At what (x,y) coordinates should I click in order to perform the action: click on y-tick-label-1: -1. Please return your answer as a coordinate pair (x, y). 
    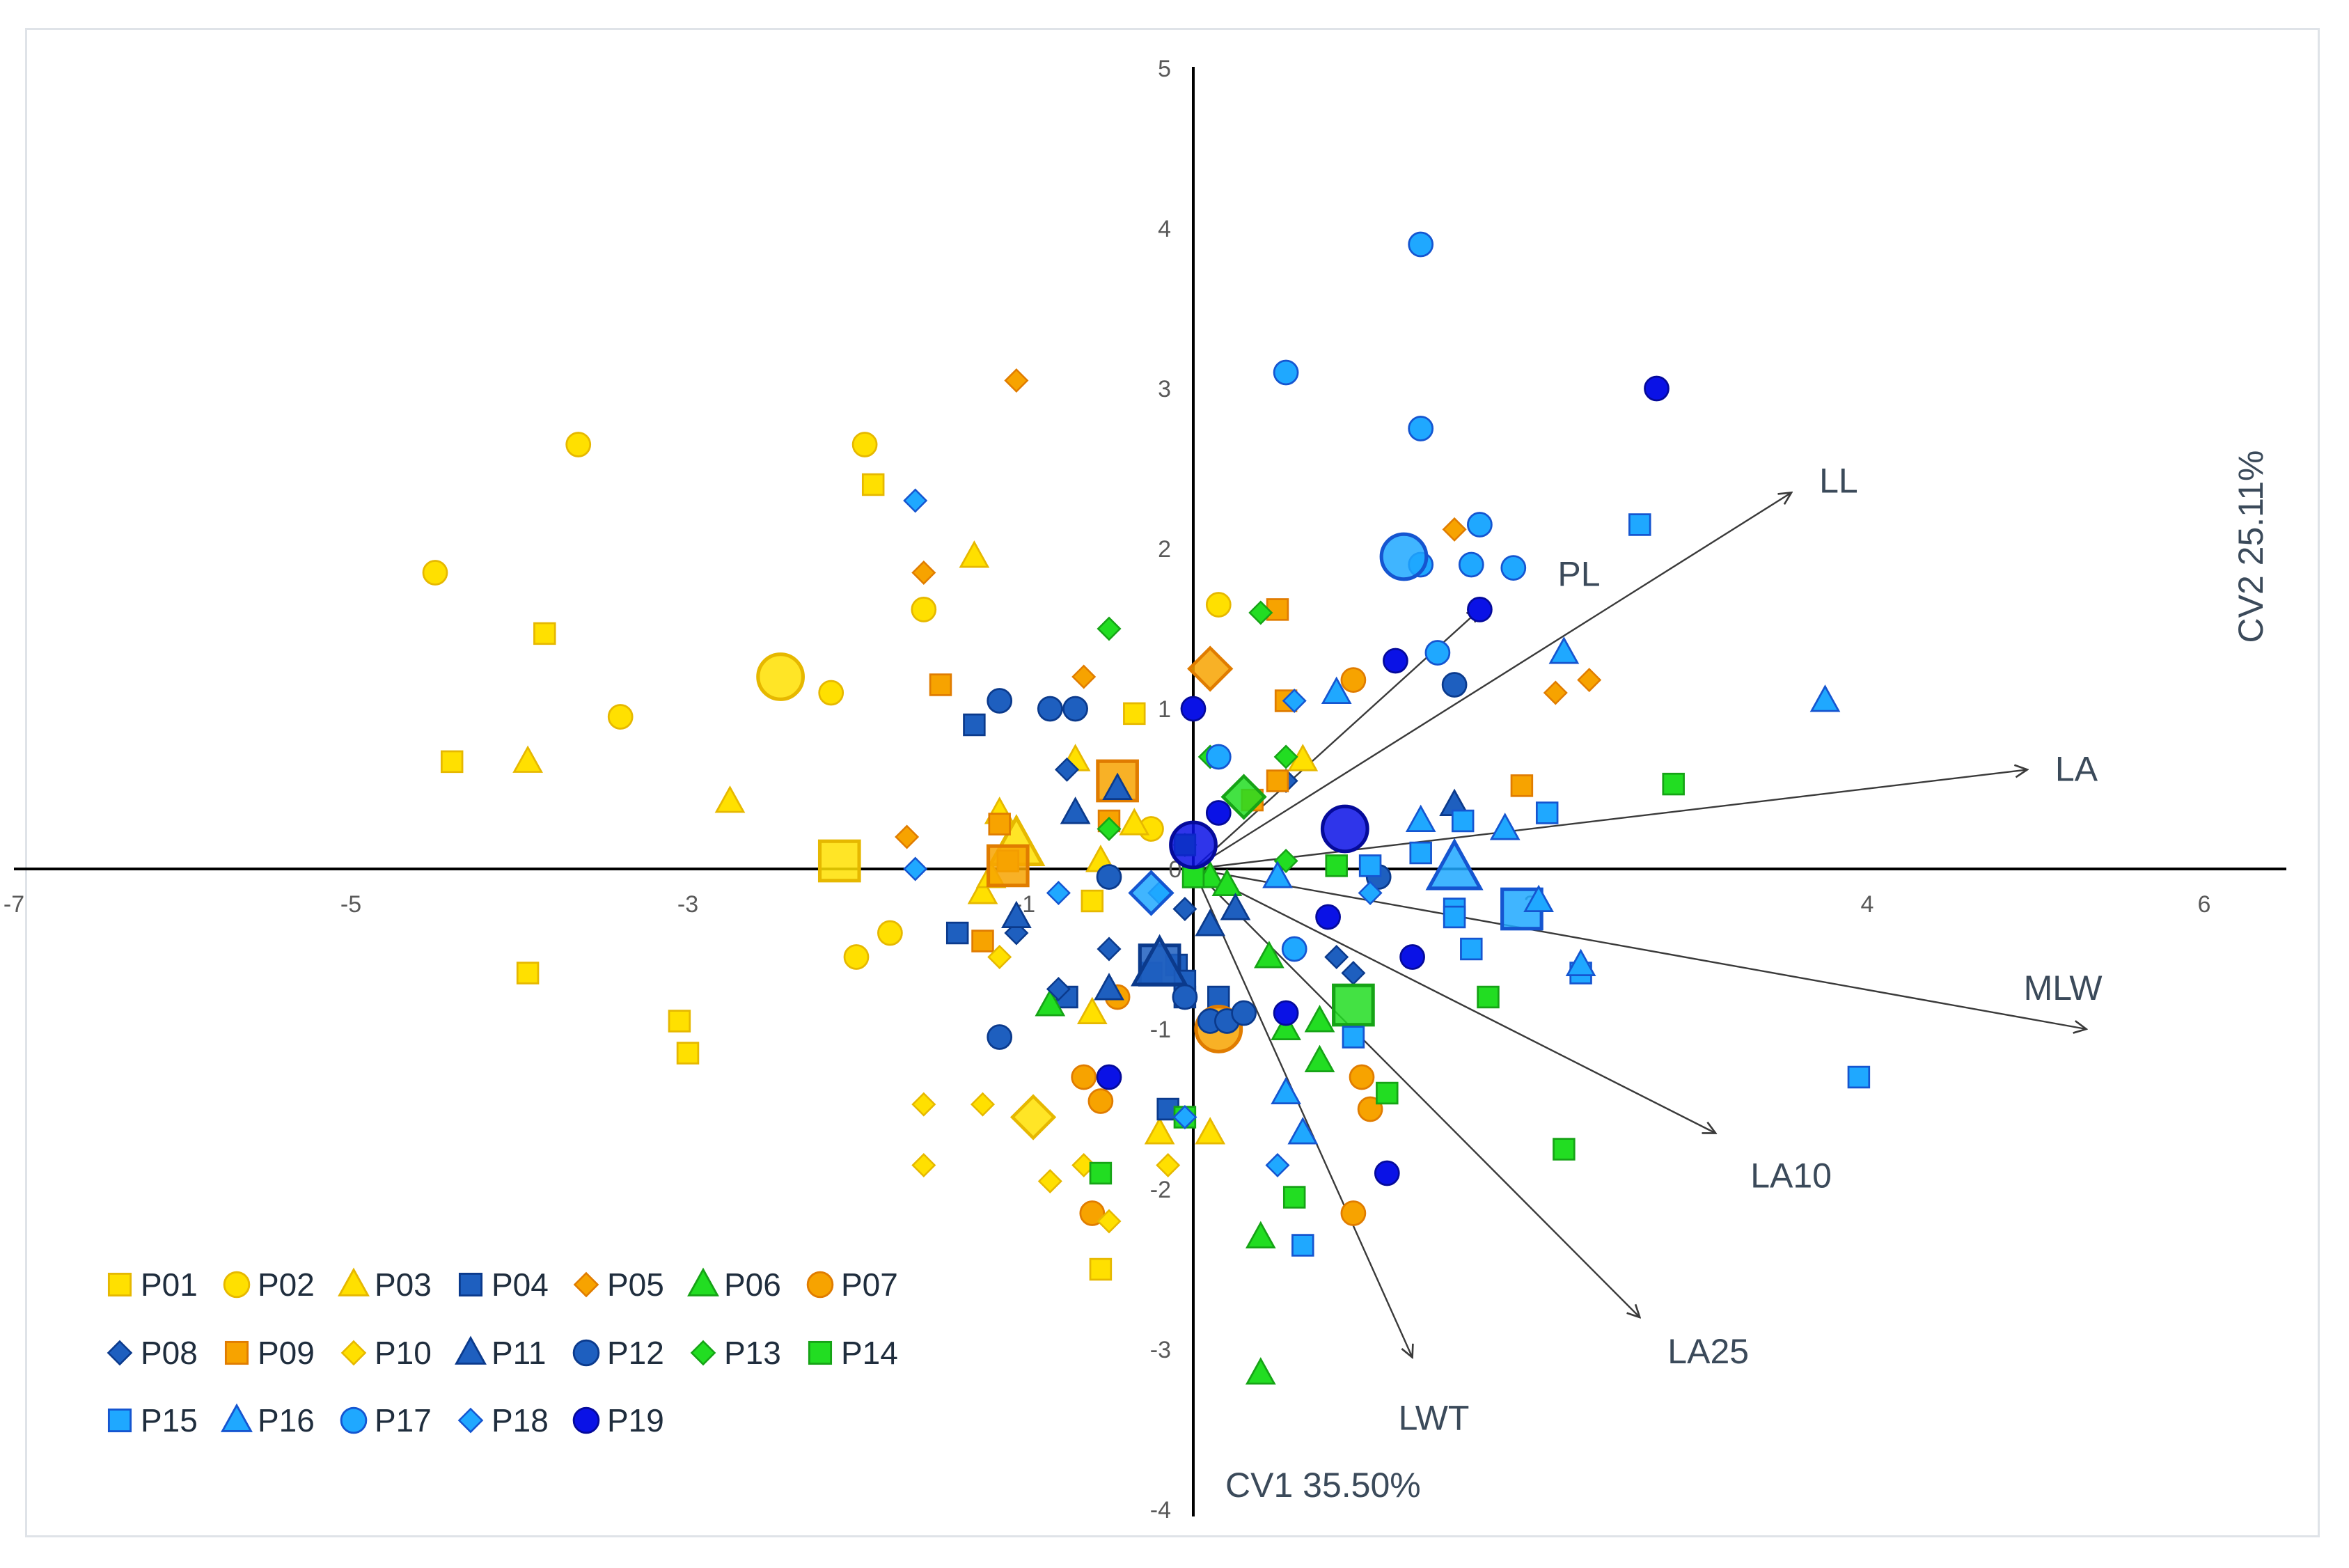
    Looking at the image, I should click on (1160, 1030).